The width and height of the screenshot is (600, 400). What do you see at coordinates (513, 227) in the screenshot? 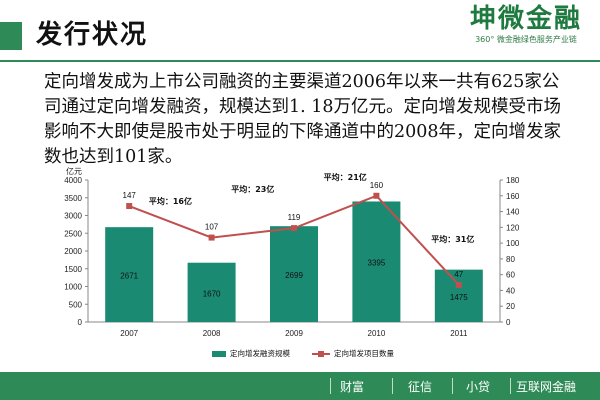
I see `y2-tick-label: 120` at bounding box center [513, 227].